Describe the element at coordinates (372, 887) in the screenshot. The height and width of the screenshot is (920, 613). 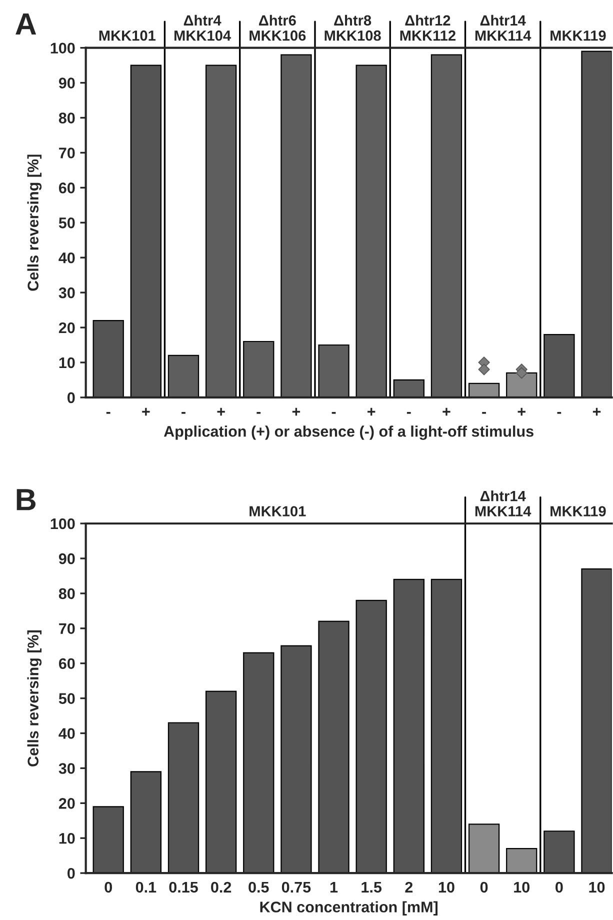
I see `x-tick-label: 1.5` at that location.